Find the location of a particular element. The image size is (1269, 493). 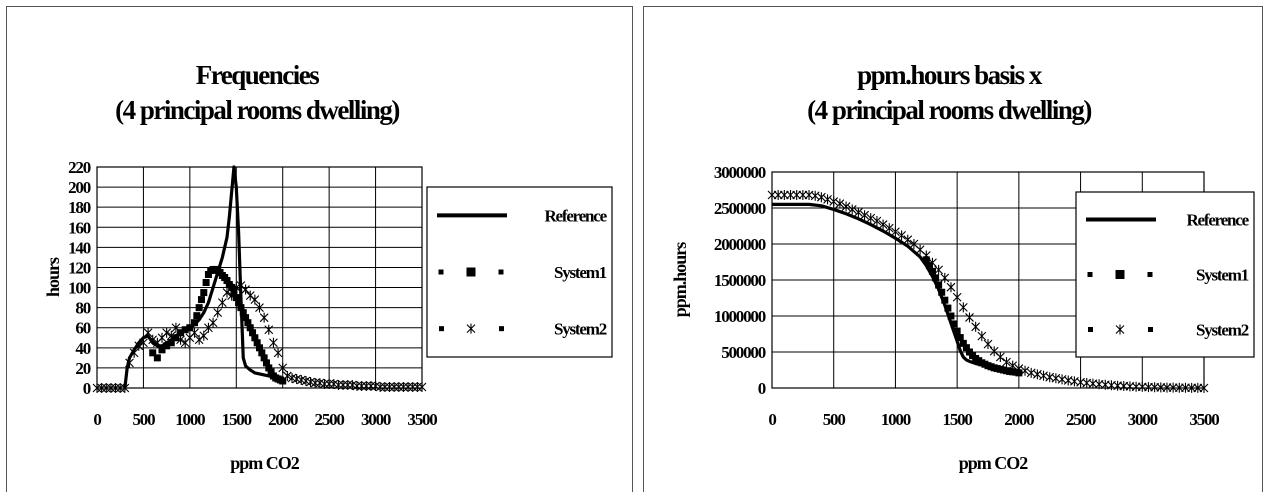

chart-title-line: Frequencies is located at coordinates (257, 75).